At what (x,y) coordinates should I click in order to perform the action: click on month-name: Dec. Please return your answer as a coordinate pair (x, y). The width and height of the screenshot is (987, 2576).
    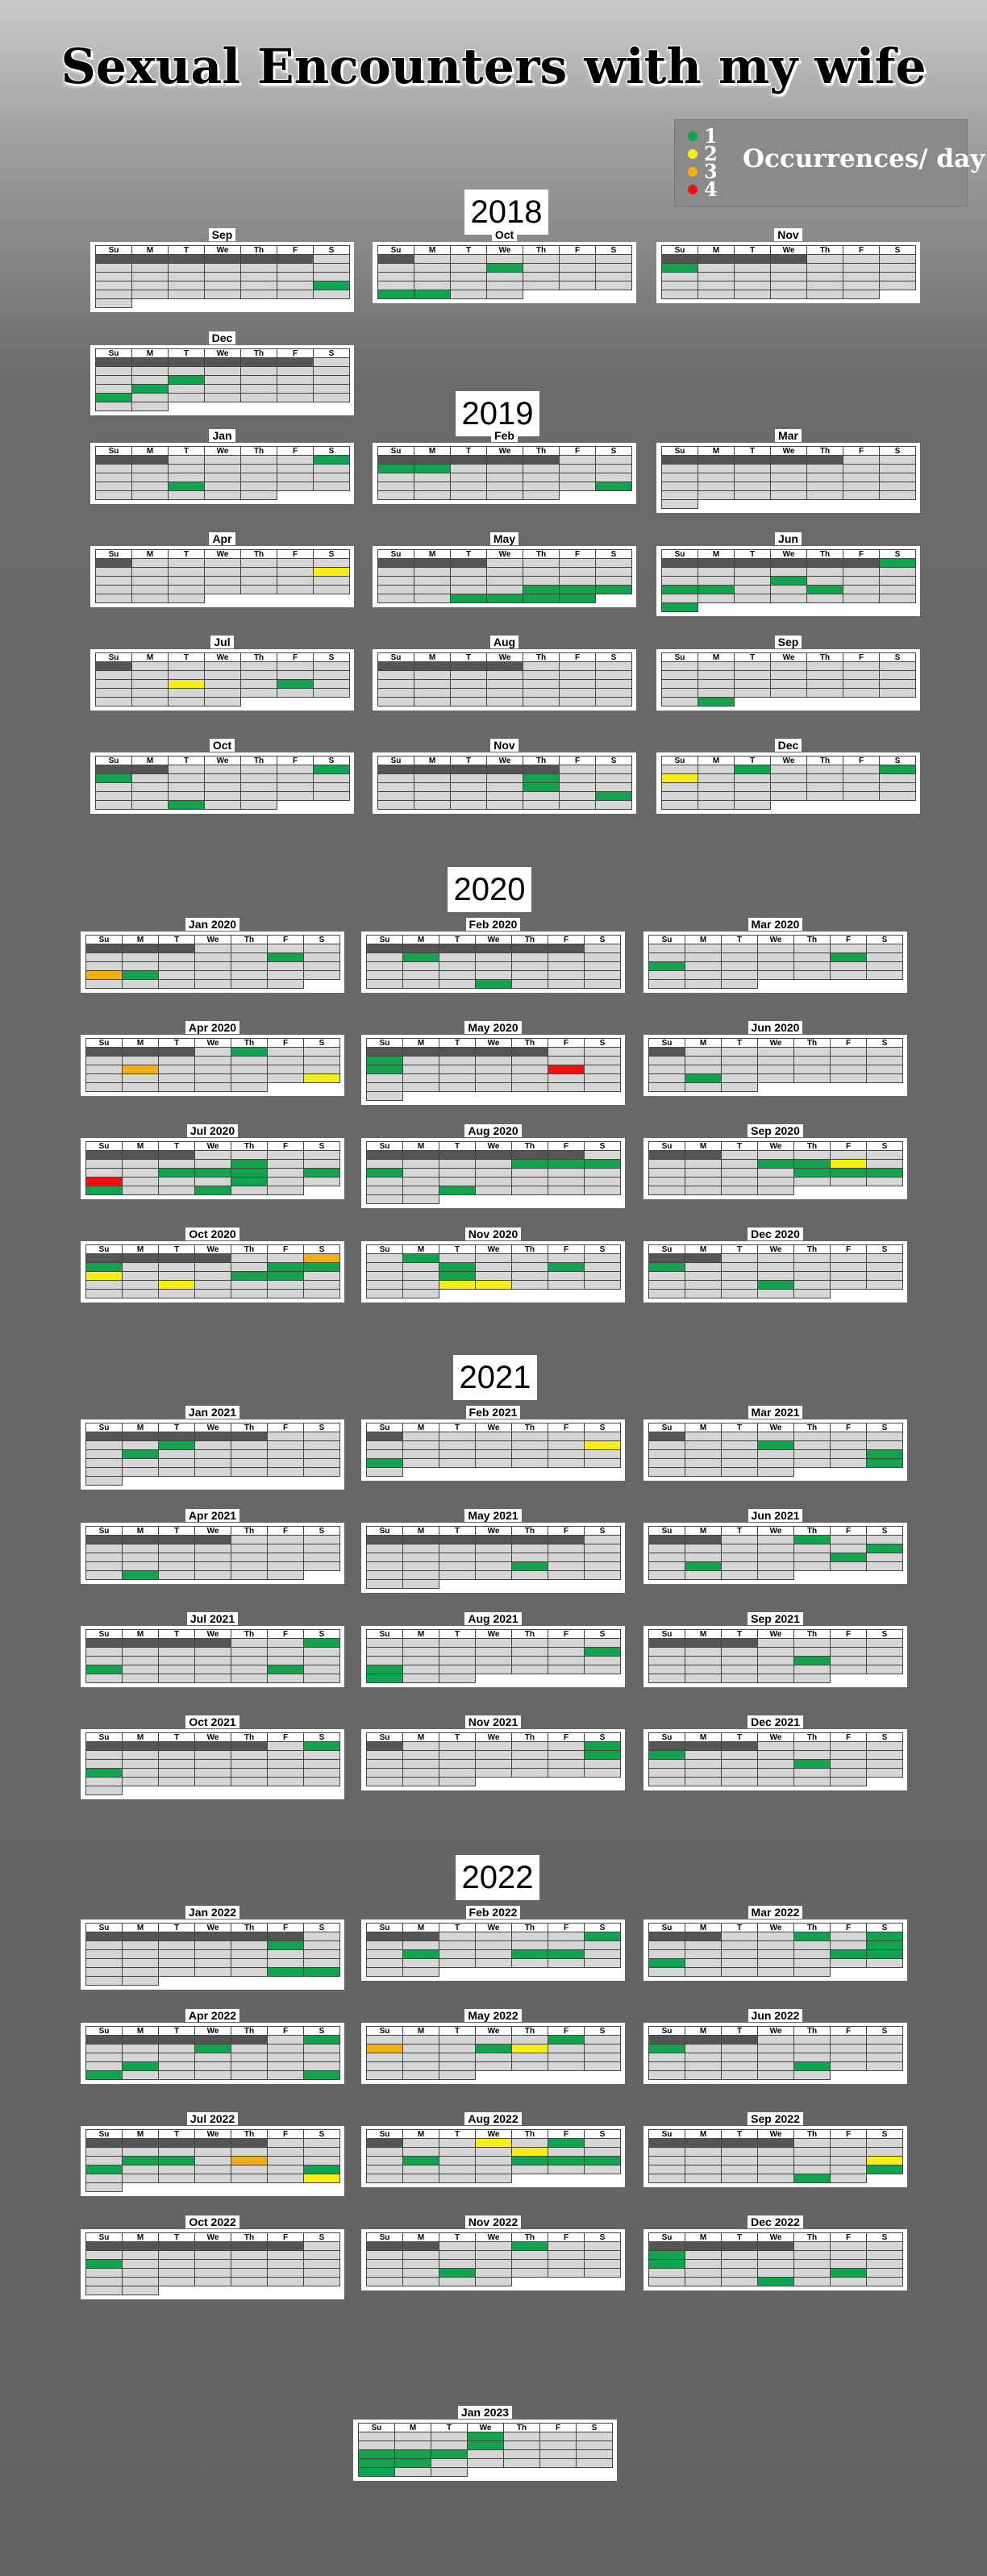
    Looking at the image, I should click on (222, 338).